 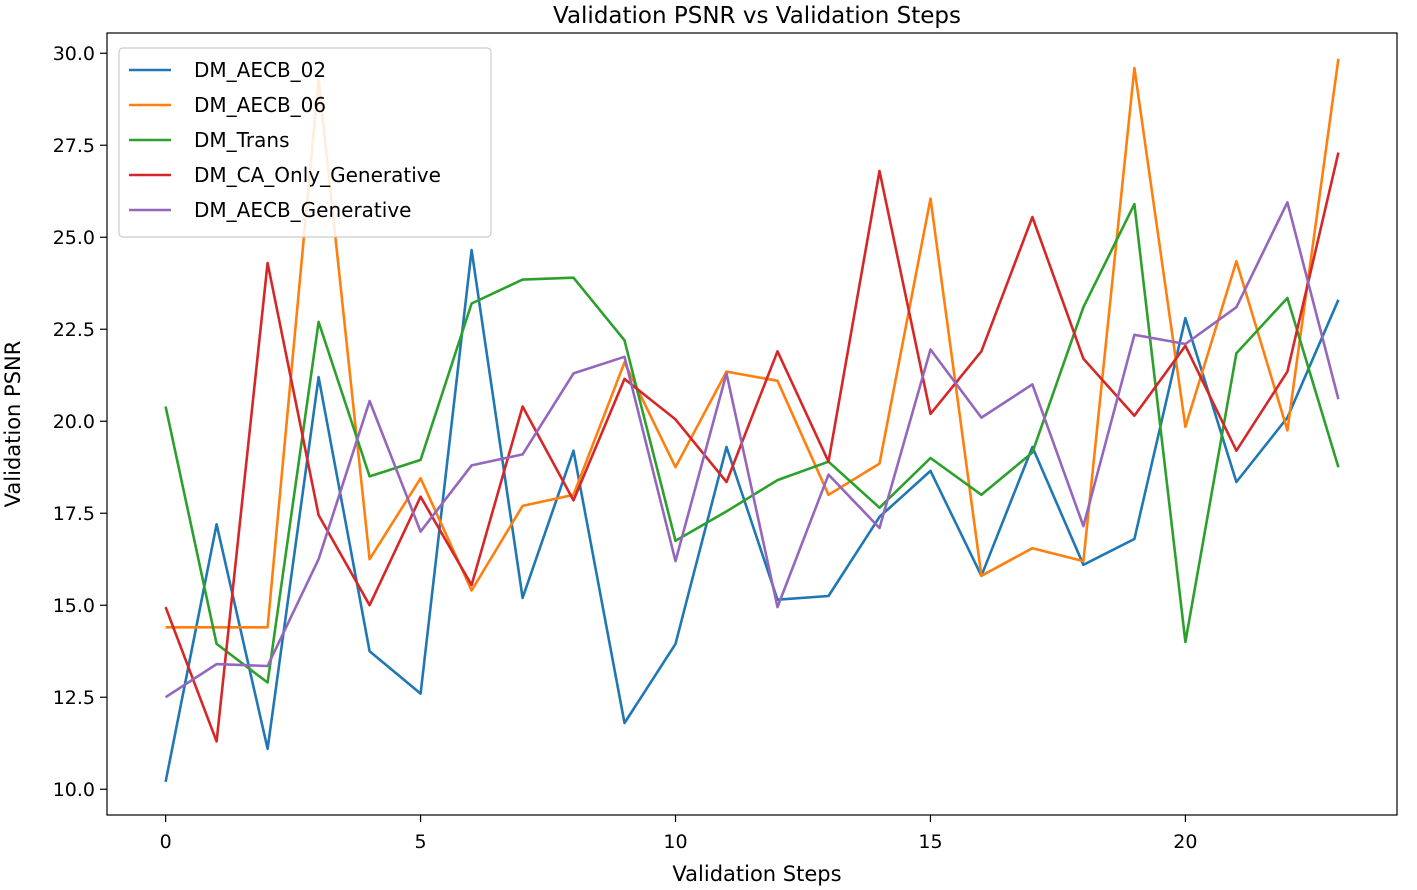 What do you see at coordinates (302, 210) in the screenshot?
I see `legend-label: DM_AECB_Generative` at bounding box center [302, 210].